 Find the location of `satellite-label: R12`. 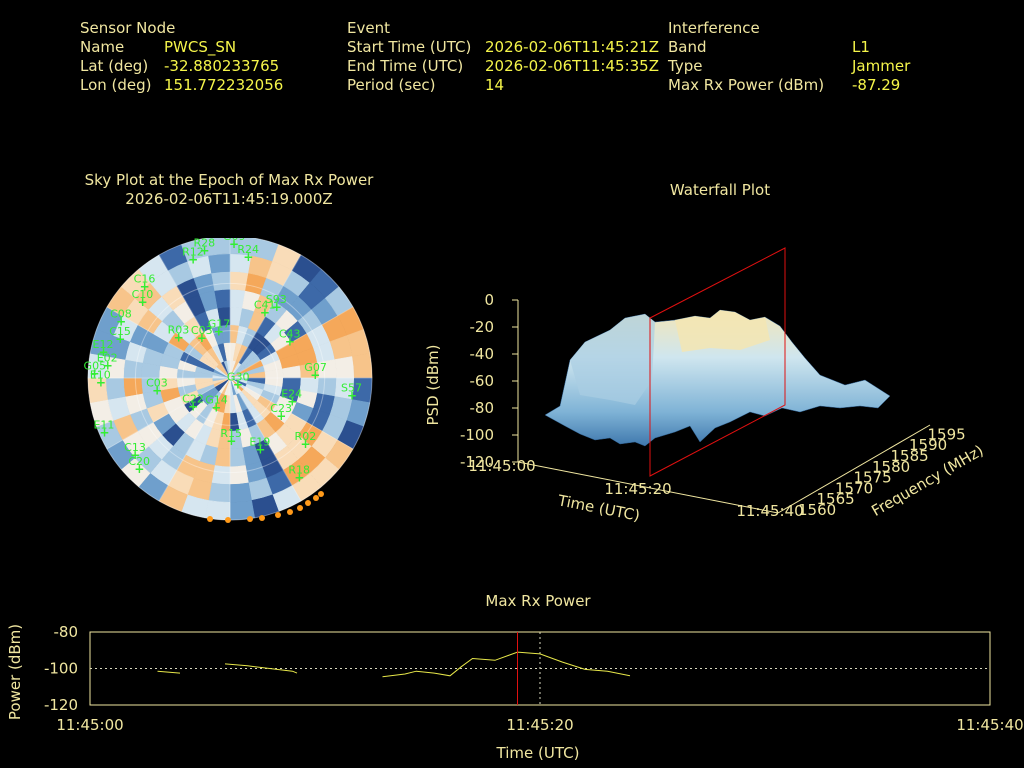

satellite-label: R12 is located at coordinates (193, 252).